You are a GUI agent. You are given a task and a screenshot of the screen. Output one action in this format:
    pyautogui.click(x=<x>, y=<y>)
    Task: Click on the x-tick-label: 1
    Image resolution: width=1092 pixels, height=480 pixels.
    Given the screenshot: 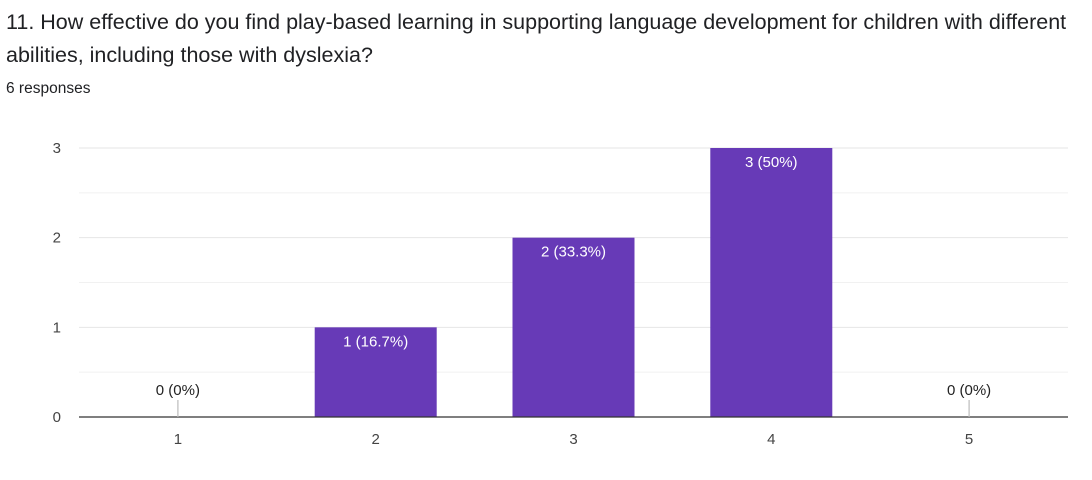 What is the action you would take?
    pyautogui.click(x=178, y=439)
    